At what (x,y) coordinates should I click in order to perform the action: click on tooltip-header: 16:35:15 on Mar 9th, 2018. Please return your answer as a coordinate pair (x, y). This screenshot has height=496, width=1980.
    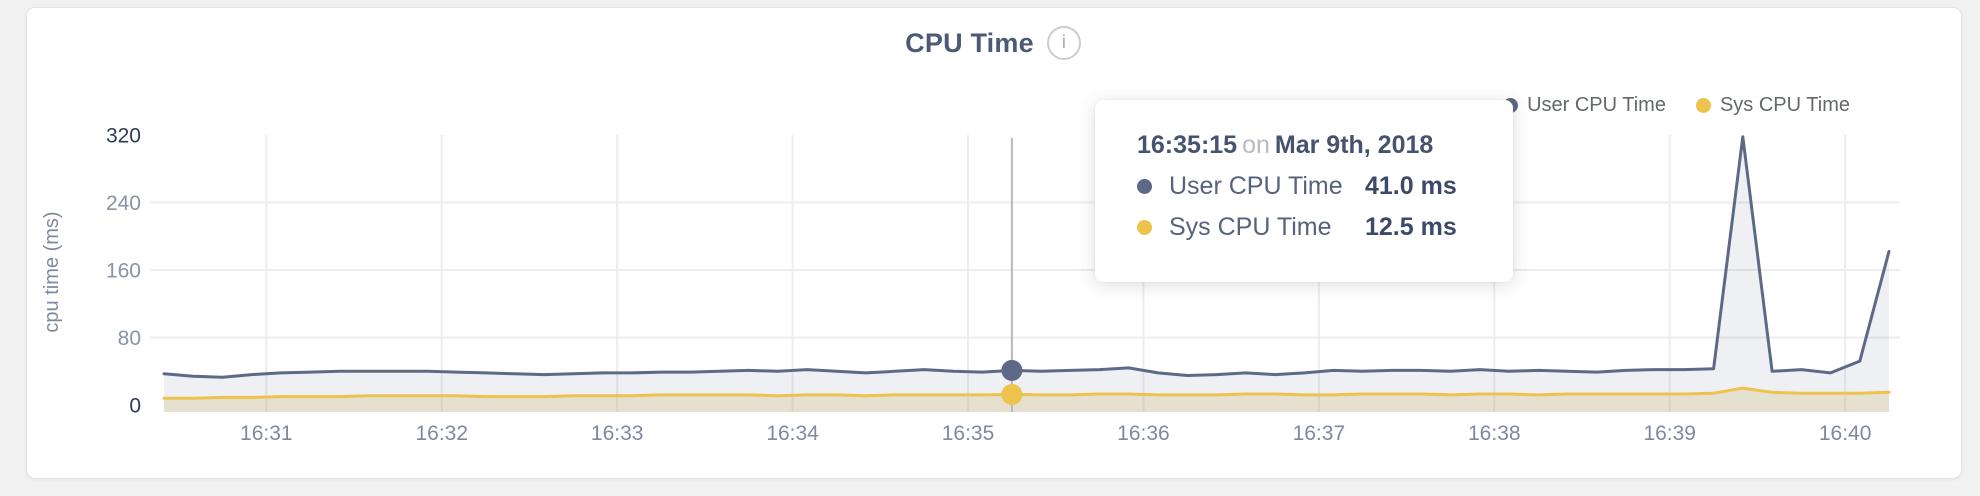
    Looking at the image, I should click on (1325, 145).